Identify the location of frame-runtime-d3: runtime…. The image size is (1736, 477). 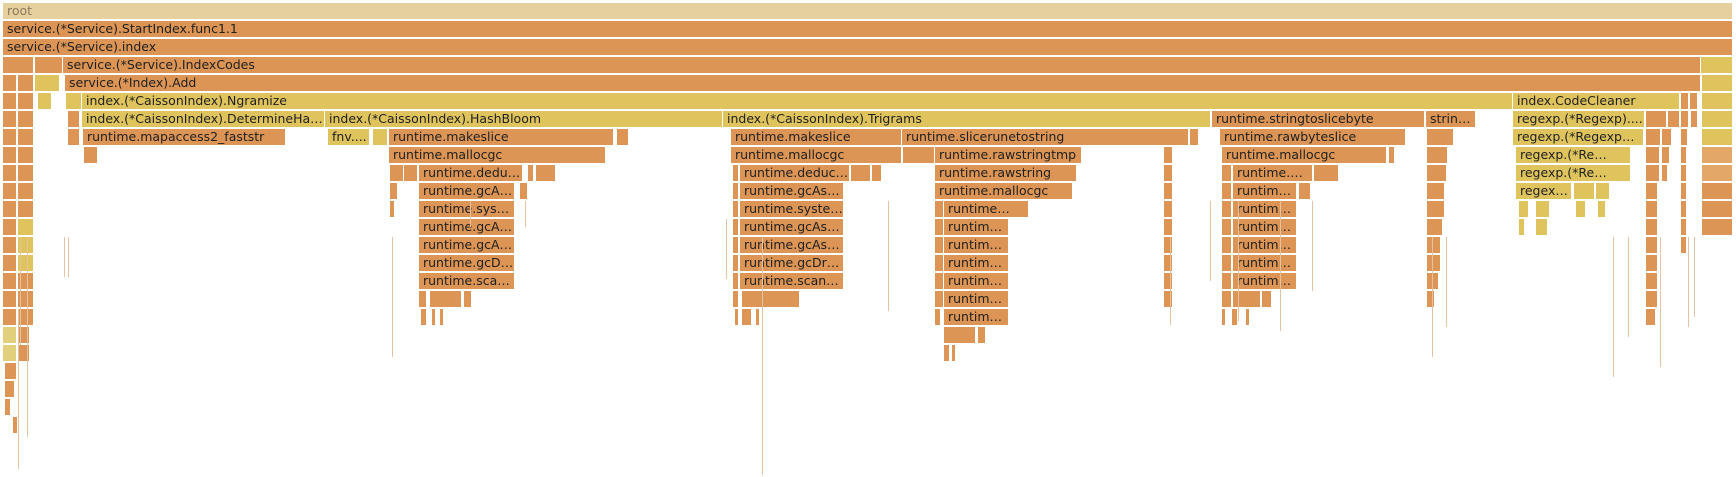
(976, 245).